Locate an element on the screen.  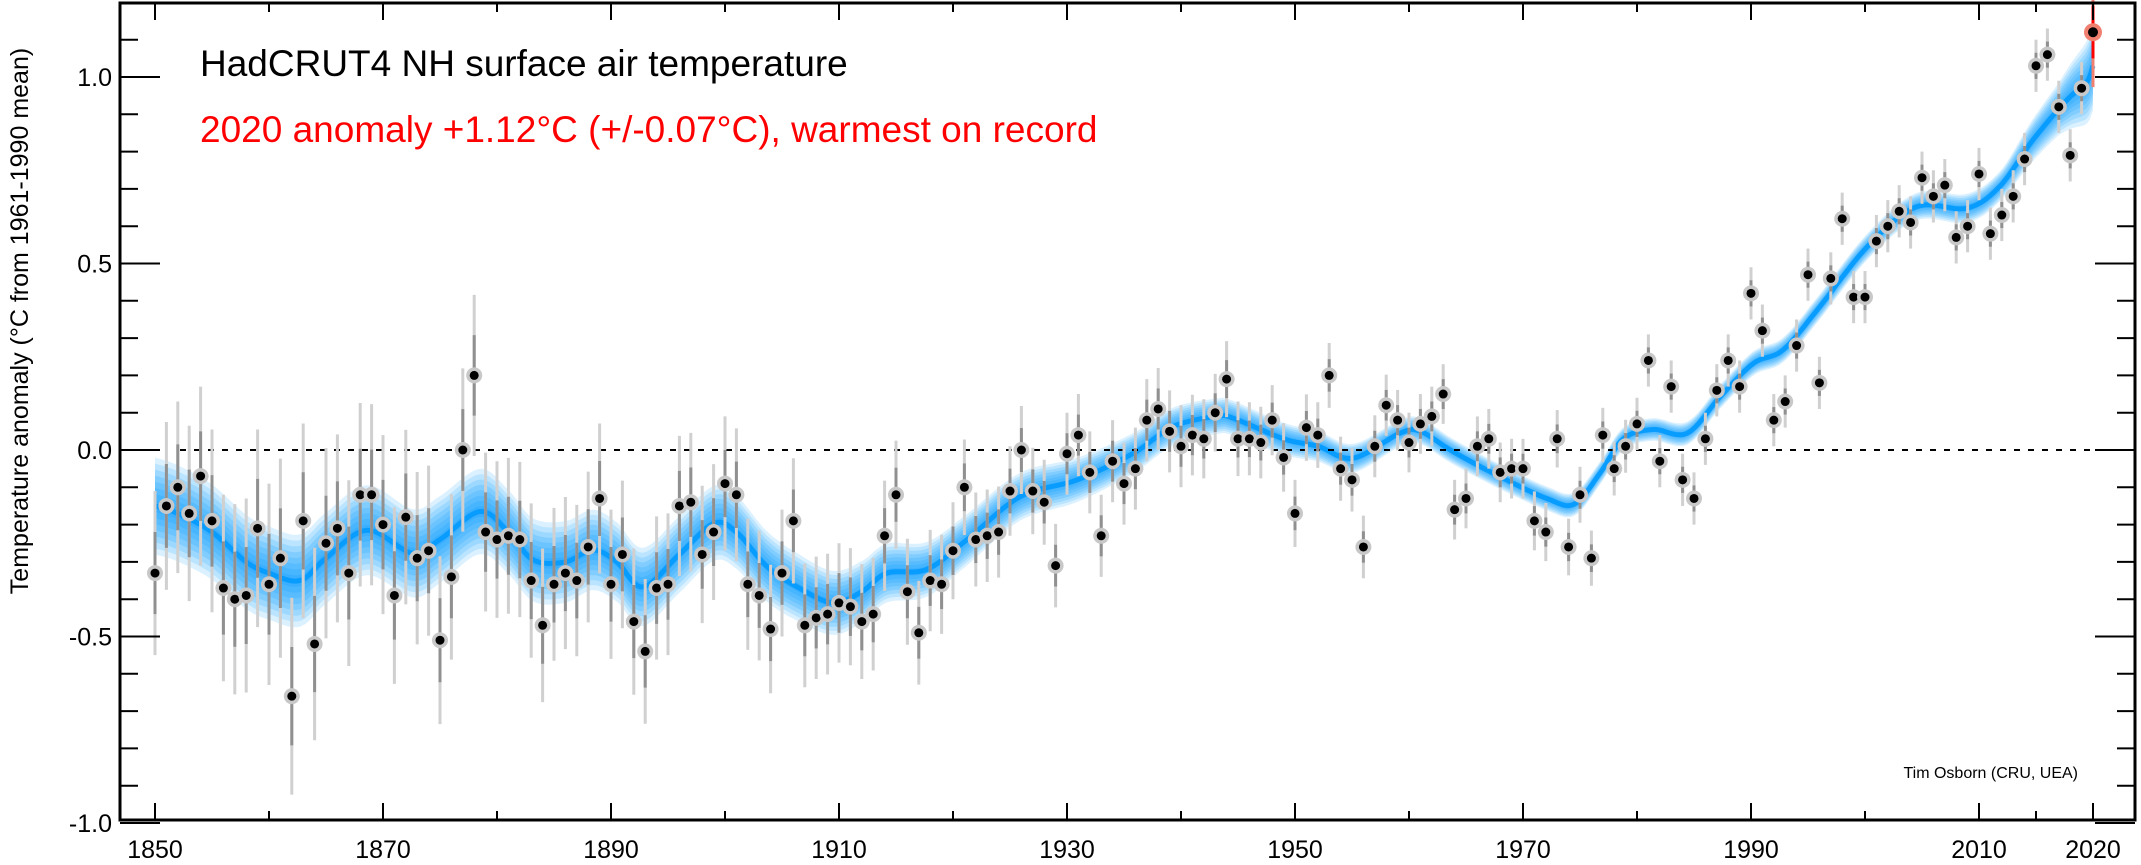
x-tick-label: 1970 is located at coordinates (1523, 850).